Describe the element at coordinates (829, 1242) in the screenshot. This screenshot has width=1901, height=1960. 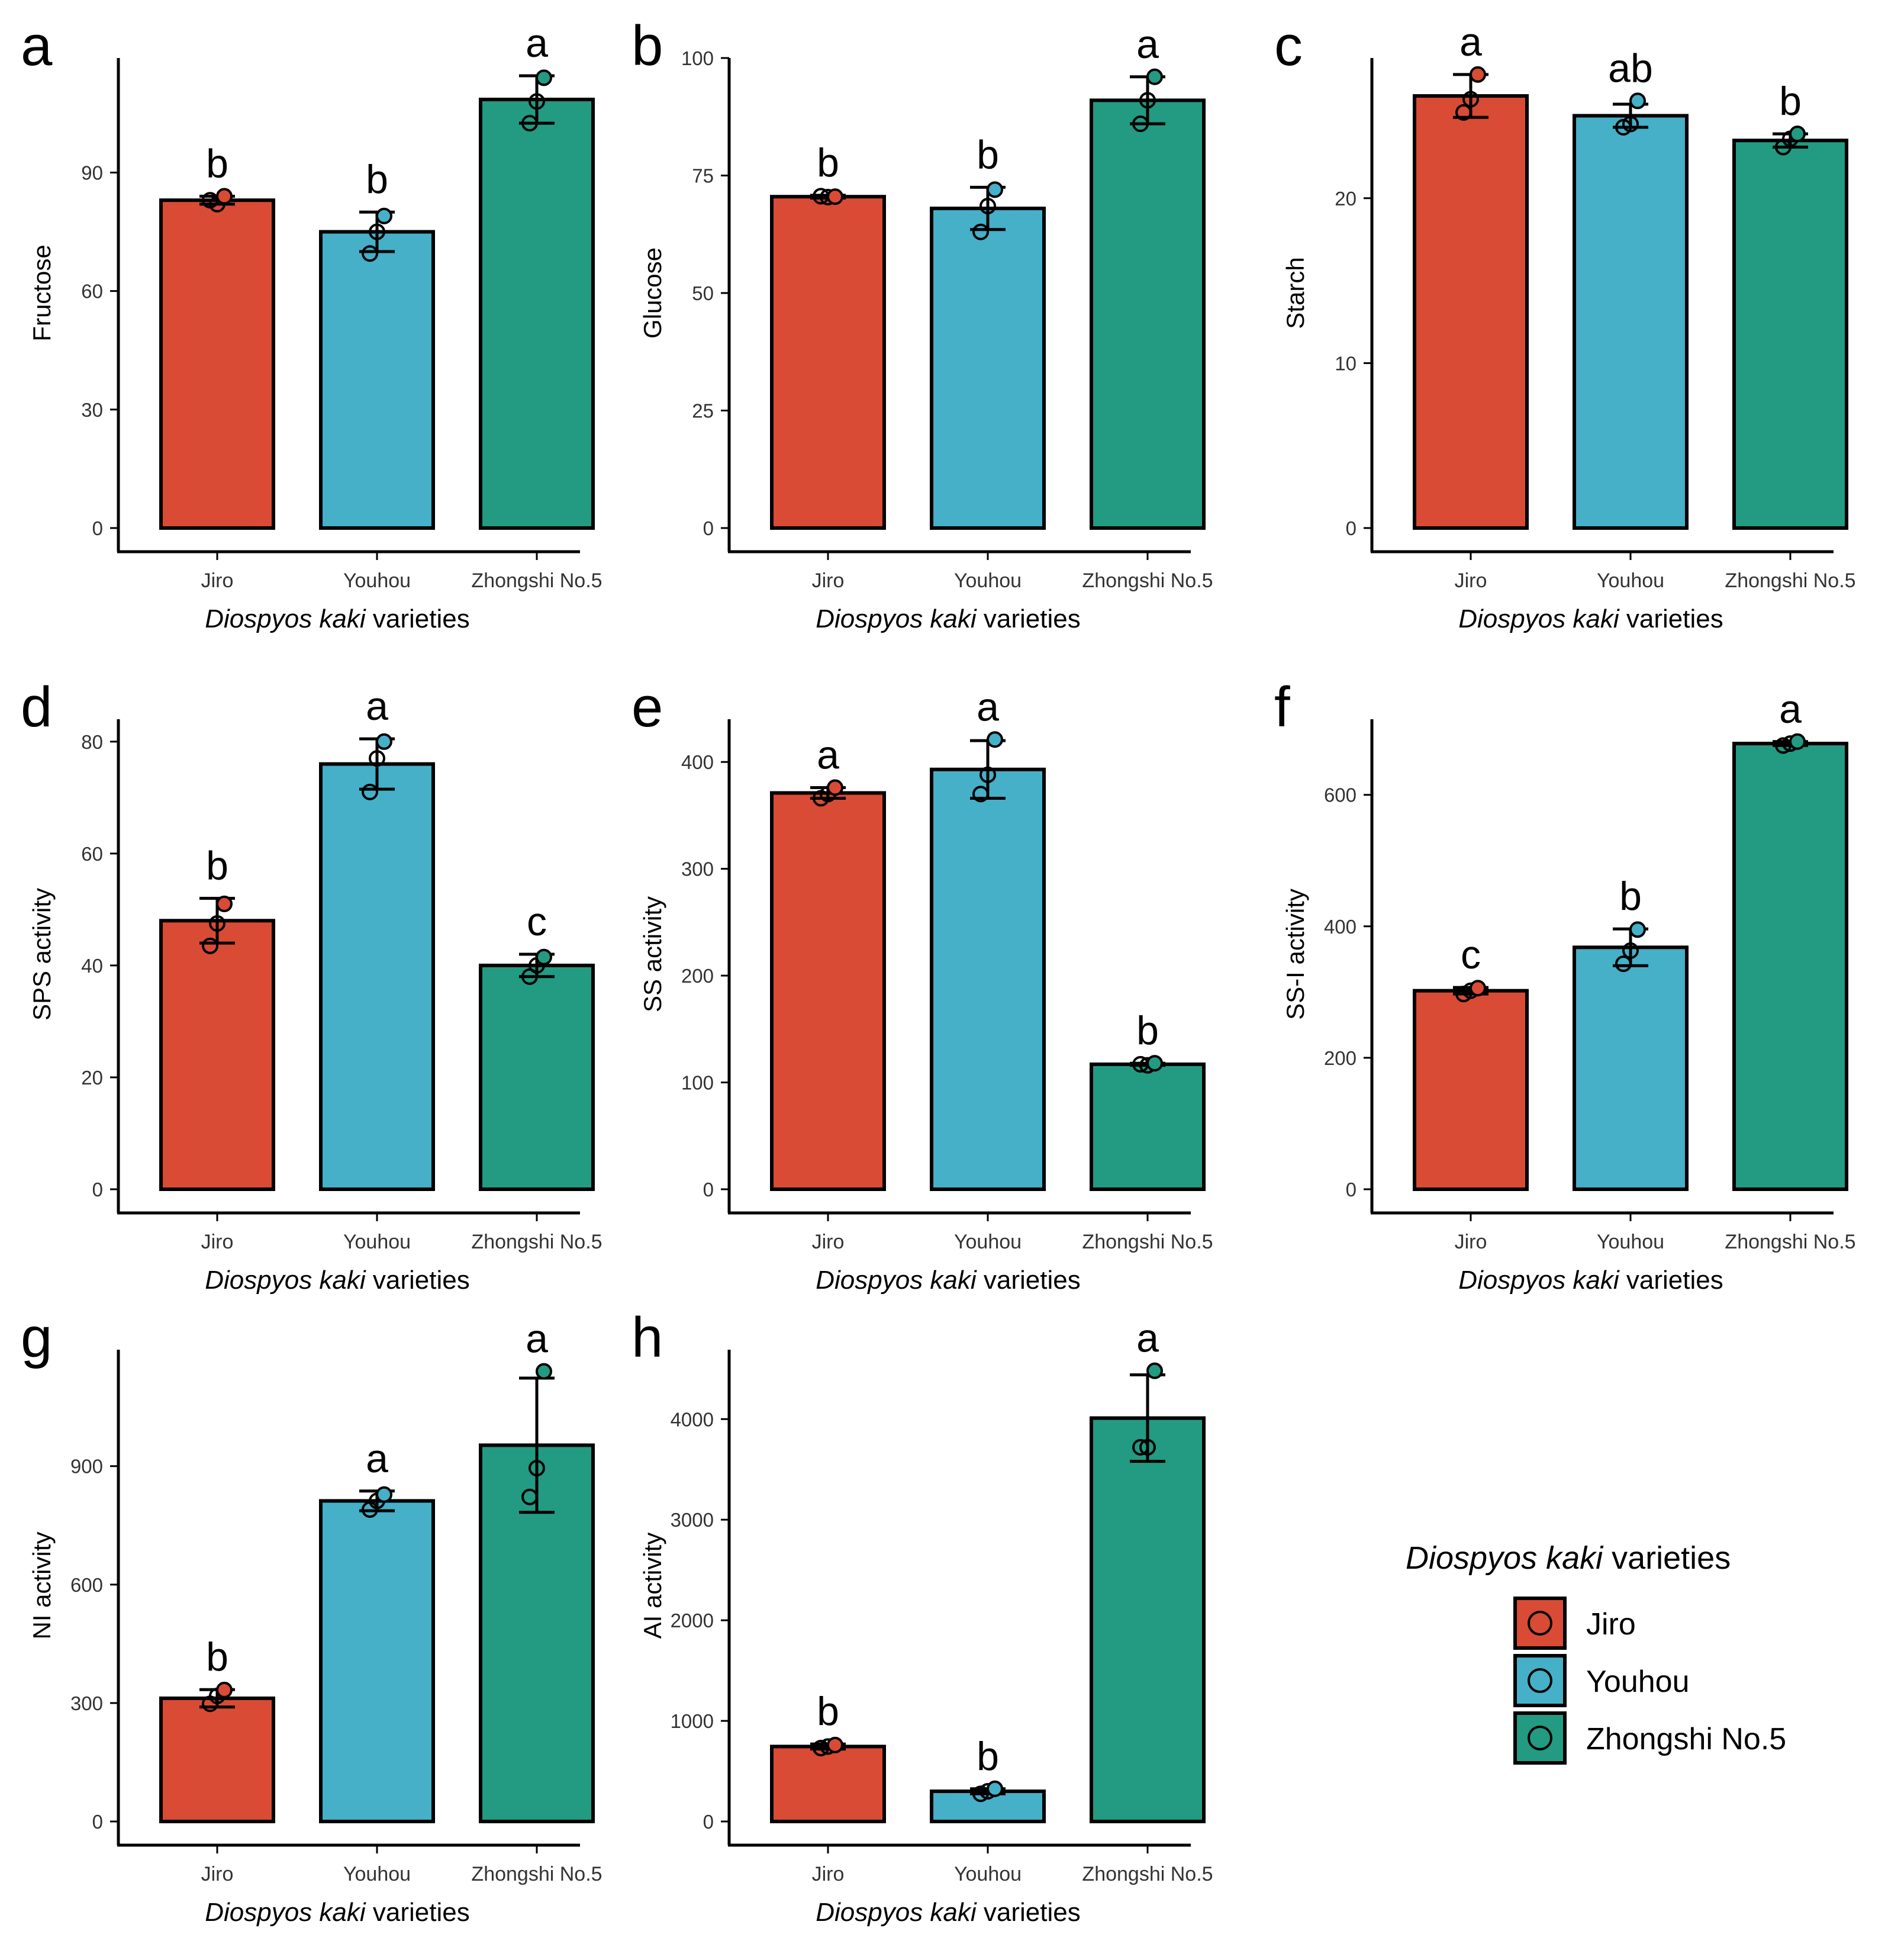
I see `x-tick-label-e-0: Jiro` at that location.